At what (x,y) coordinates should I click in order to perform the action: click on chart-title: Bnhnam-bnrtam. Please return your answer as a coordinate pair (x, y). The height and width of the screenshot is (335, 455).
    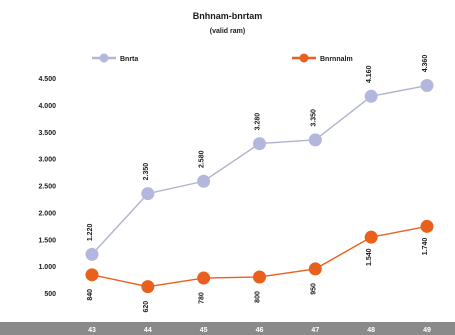
    Looking at the image, I should click on (227, 16).